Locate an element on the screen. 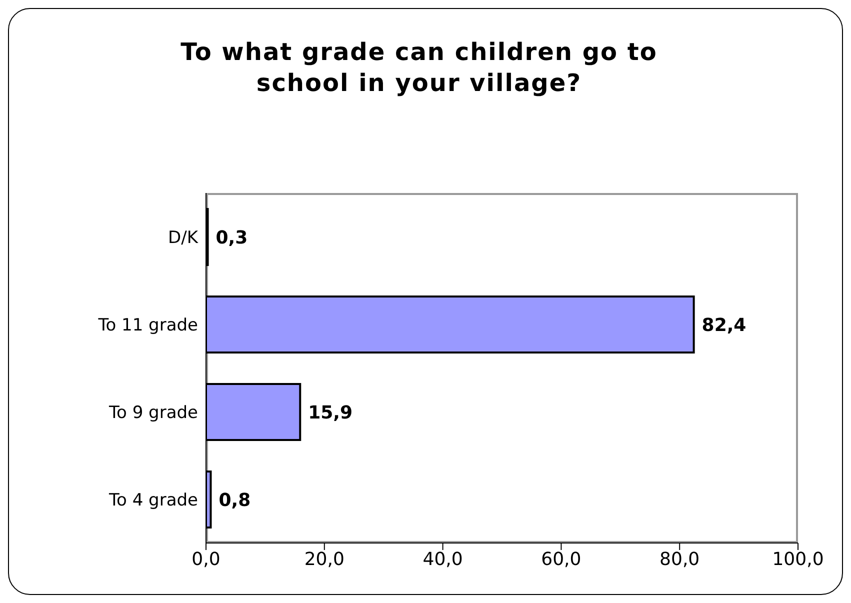 The height and width of the screenshot is (603, 851). x-tick-label: 100,0 is located at coordinates (798, 559).